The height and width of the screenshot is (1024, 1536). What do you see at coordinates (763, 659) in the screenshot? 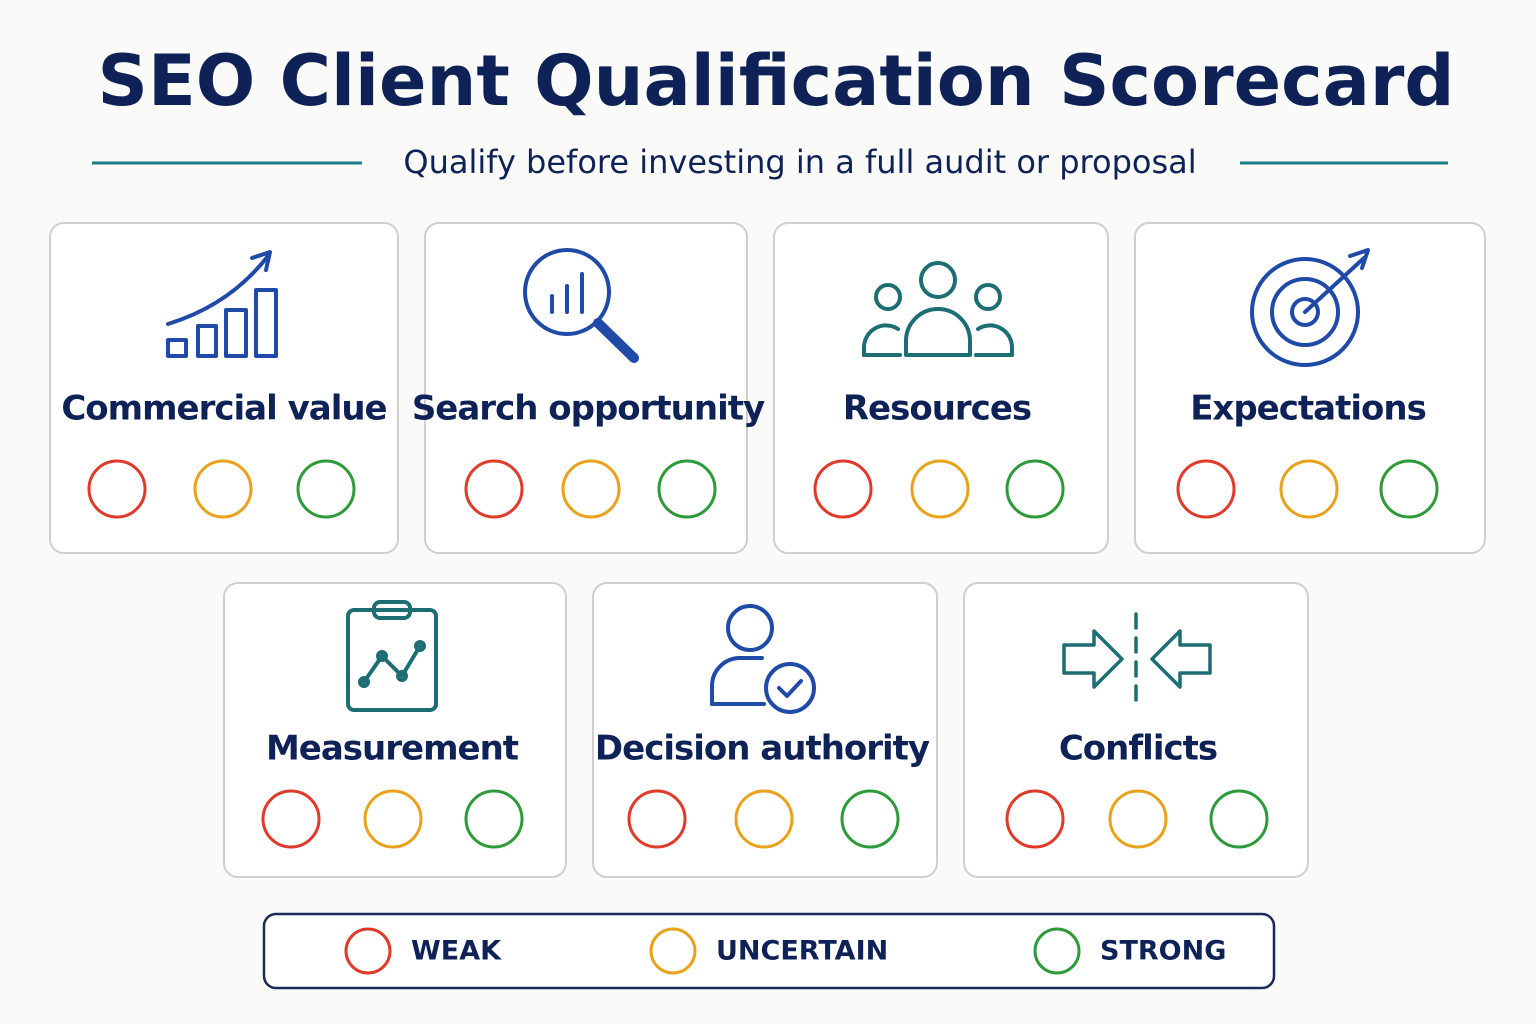
I see `icon-authority` at bounding box center [763, 659].